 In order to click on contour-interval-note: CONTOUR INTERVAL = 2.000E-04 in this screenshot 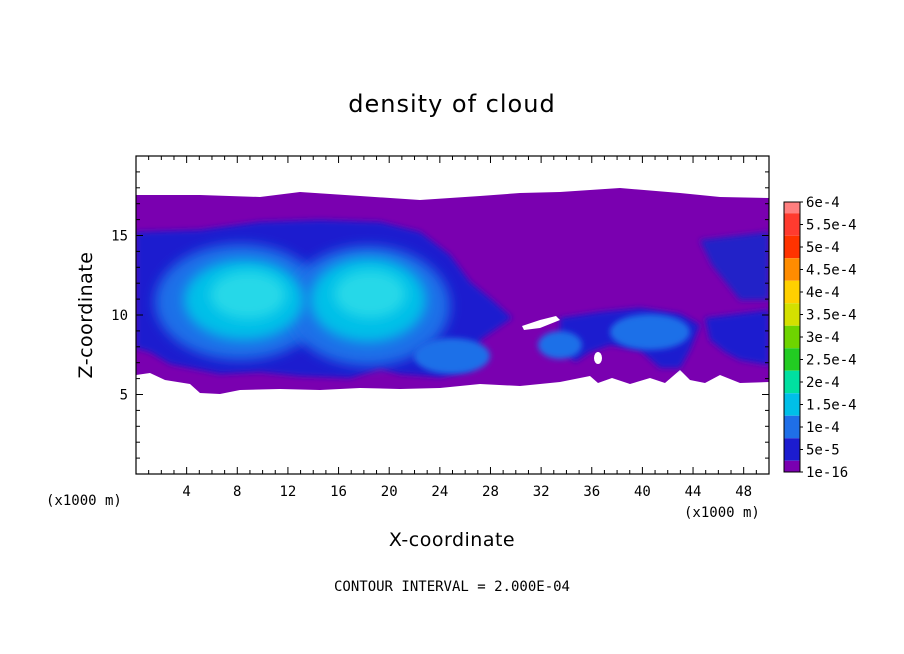, I will do `click(452, 587)`.